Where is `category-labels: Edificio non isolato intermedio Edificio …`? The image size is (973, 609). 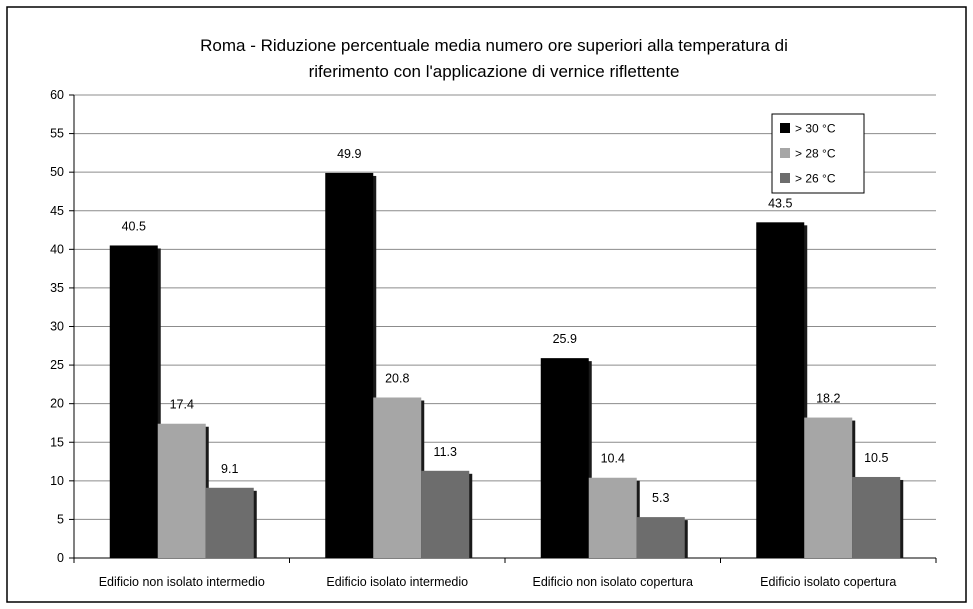 category-labels: Edificio non isolato intermedio Edificio … is located at coordinates (498, 582).